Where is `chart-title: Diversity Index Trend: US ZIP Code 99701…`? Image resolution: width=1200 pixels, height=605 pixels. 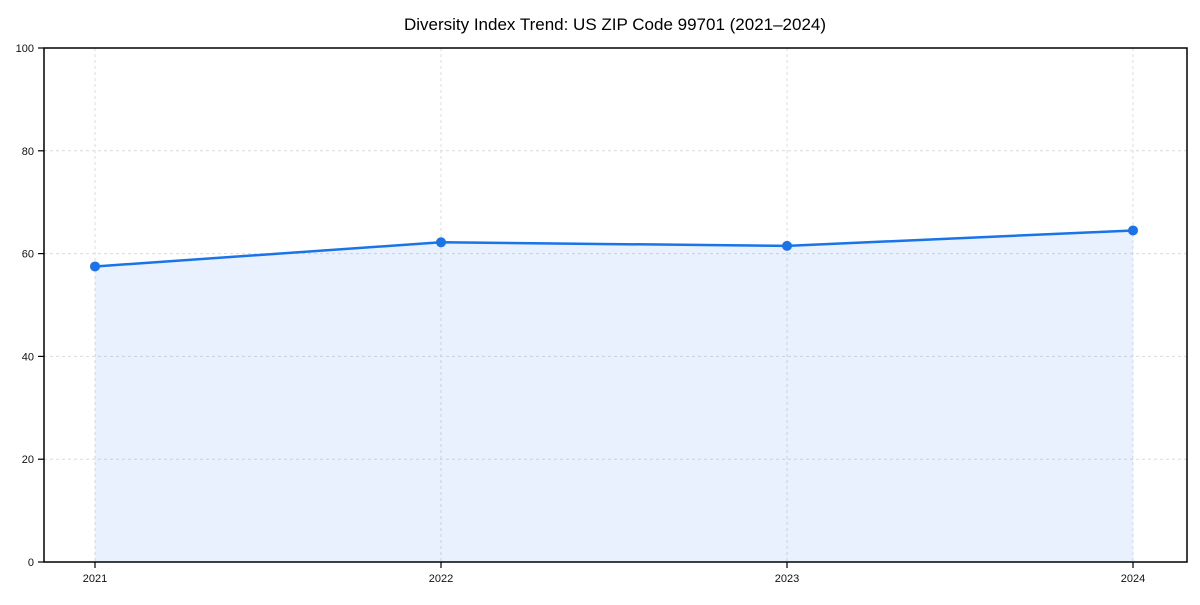 chart-title: Diversity Index Trend: US ZIP Code 99701… is located at coordinates (615, 24).